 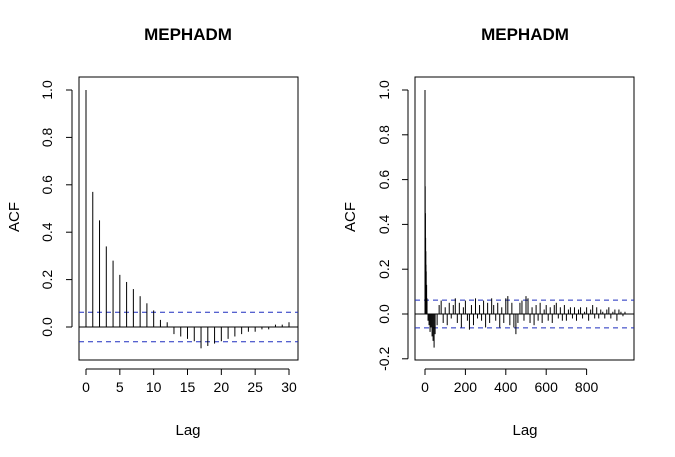 I want to click on x-tick-label: 10, so click(x=154, y=387).